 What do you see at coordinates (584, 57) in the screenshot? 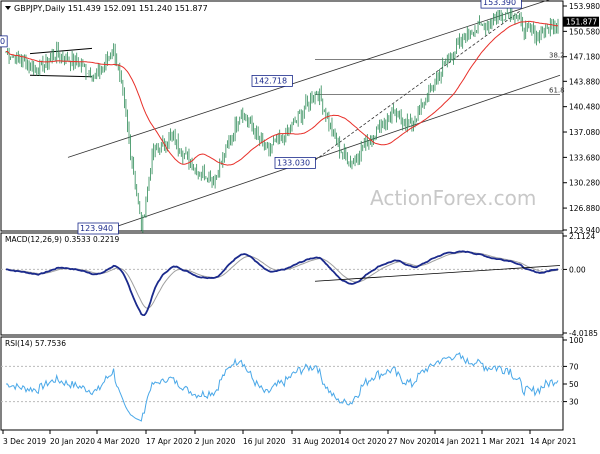
I see `price-tick-label: 147.180` at bounding box center [584, 57].